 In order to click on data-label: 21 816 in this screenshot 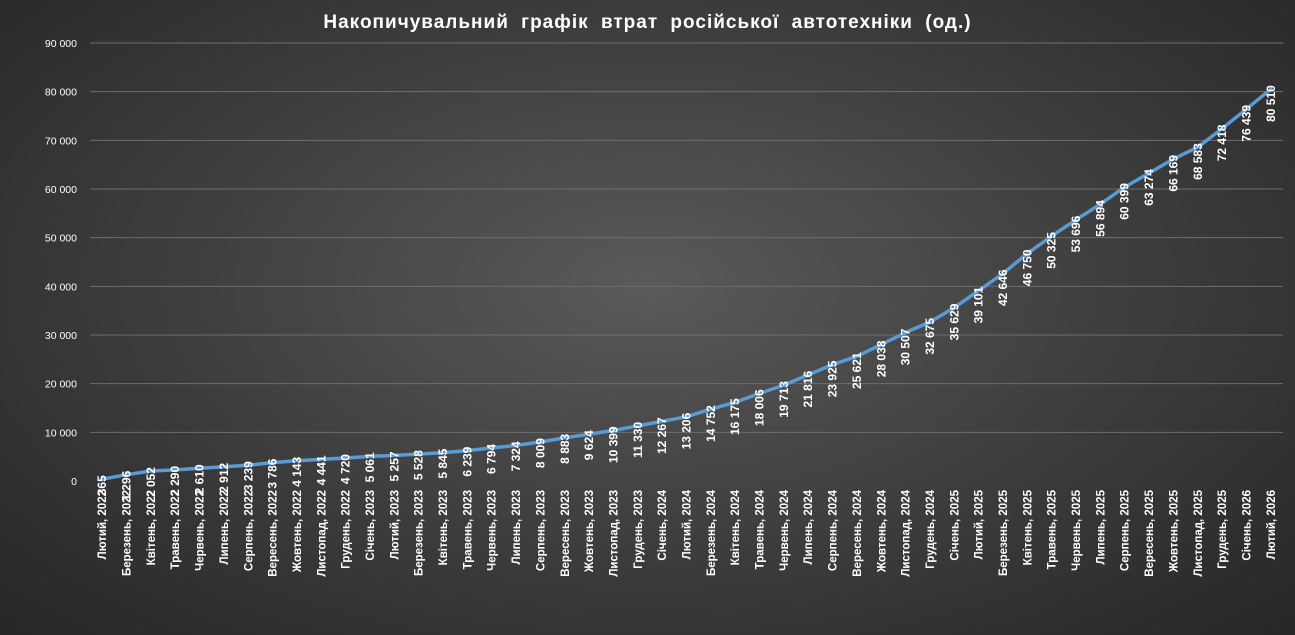, I will do `click(808, 389)`.